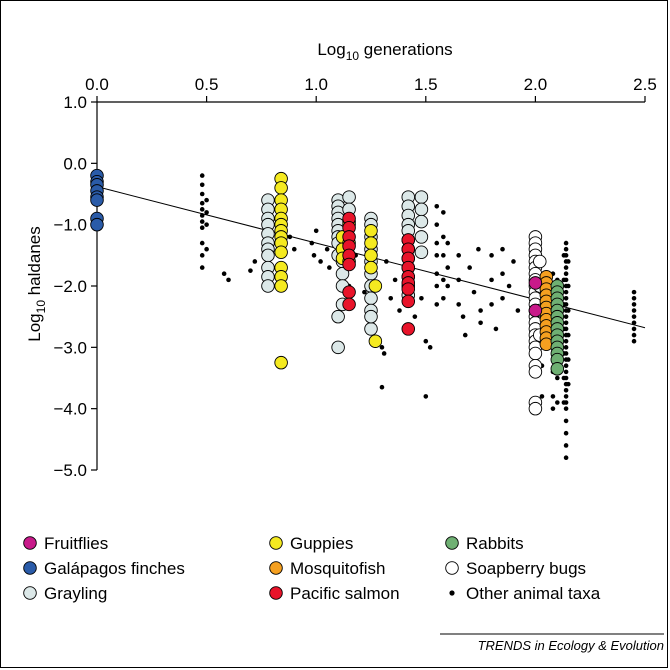  What do you see at coordinates (75, 163) in the screenshot?
I see `y-tick-label: 0.0` at bounding box center [75, 163].